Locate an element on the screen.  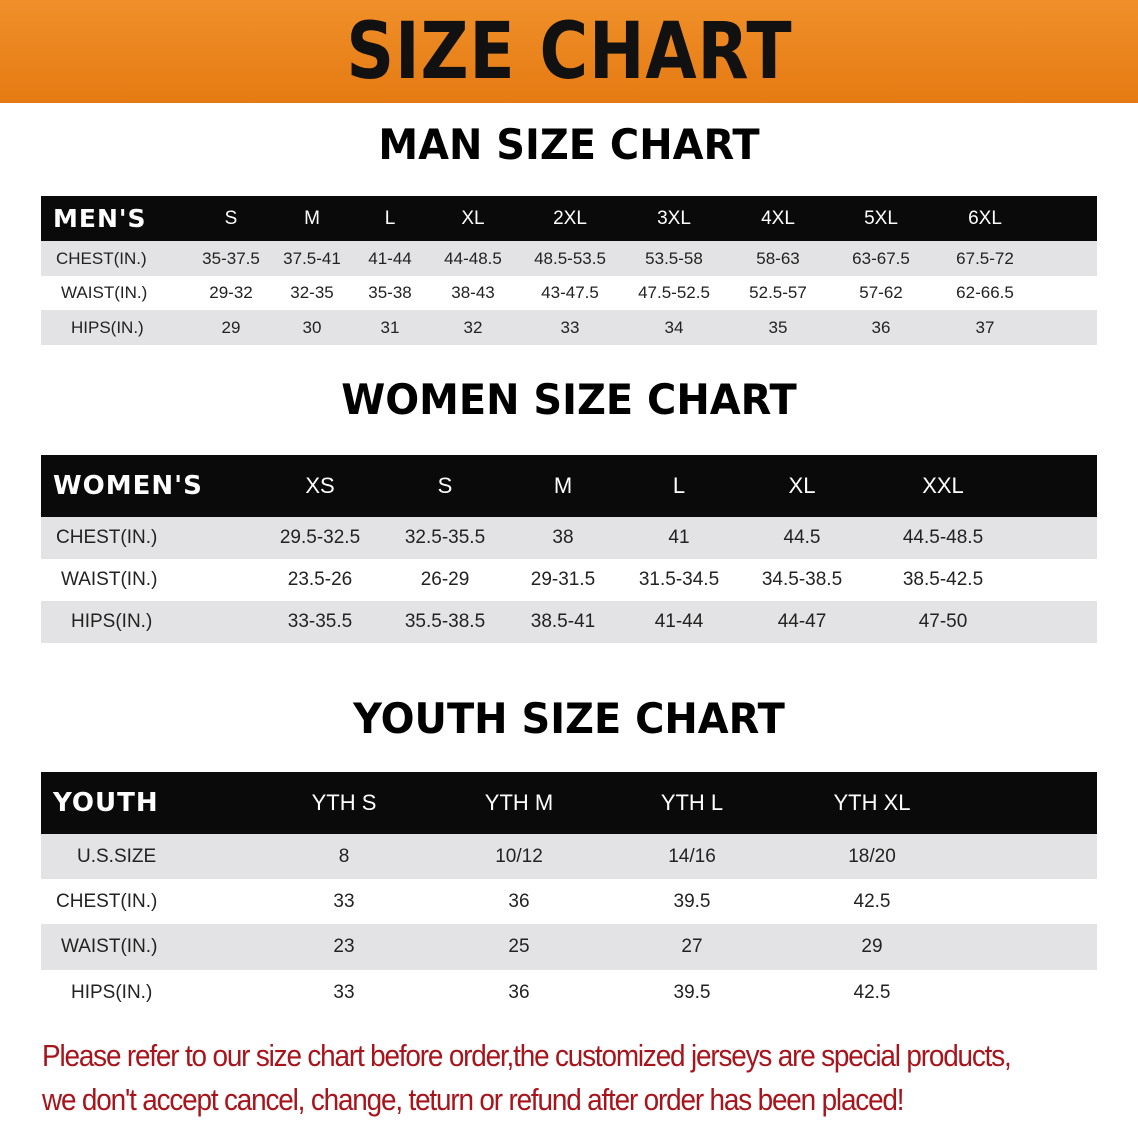
women-cell: 34.5-38.5 is located at coordinates (802, 579).